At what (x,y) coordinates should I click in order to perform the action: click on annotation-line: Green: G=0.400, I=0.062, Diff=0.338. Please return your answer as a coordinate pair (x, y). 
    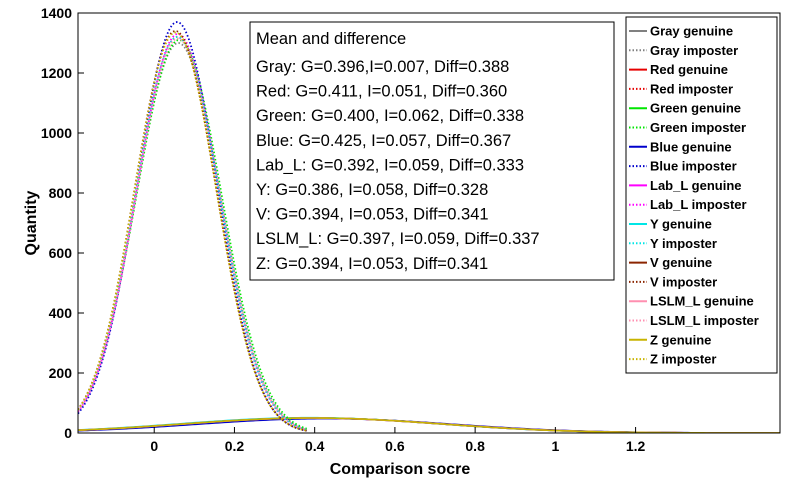
    Looking at the image, I should click on (390, 116).